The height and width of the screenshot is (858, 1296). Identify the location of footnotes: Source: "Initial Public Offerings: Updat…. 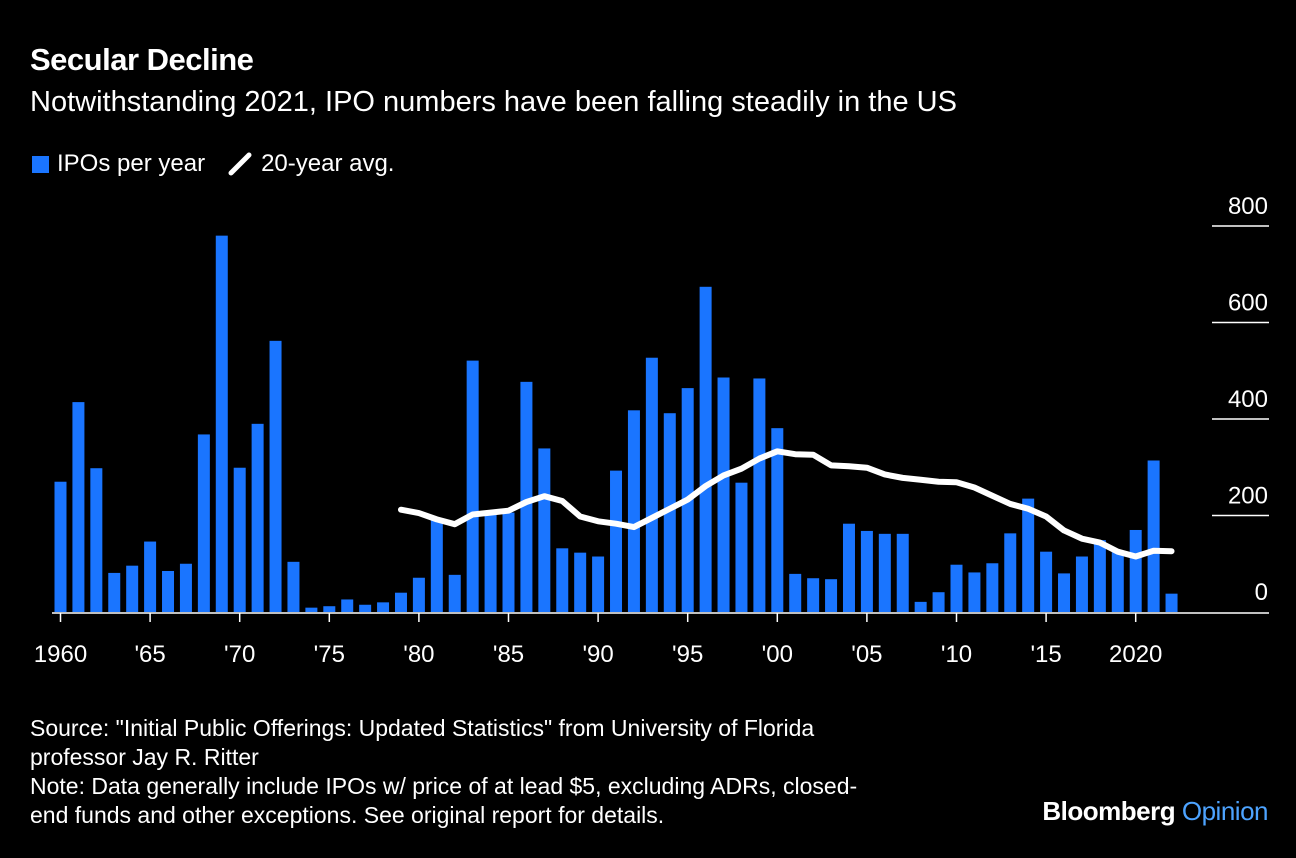
(530, 772).